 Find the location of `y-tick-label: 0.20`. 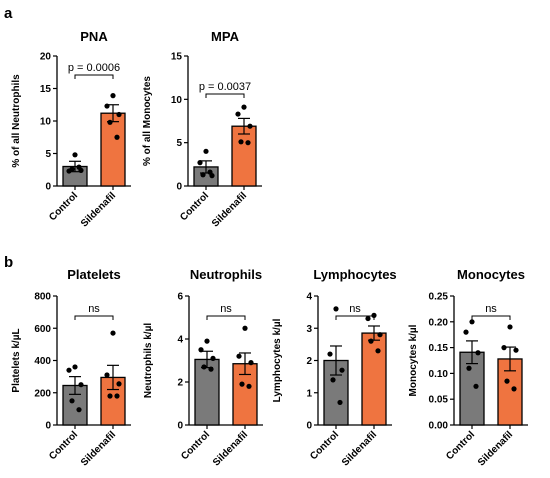

y-tick-label: 0.20 is located at coordinates (439, 322).